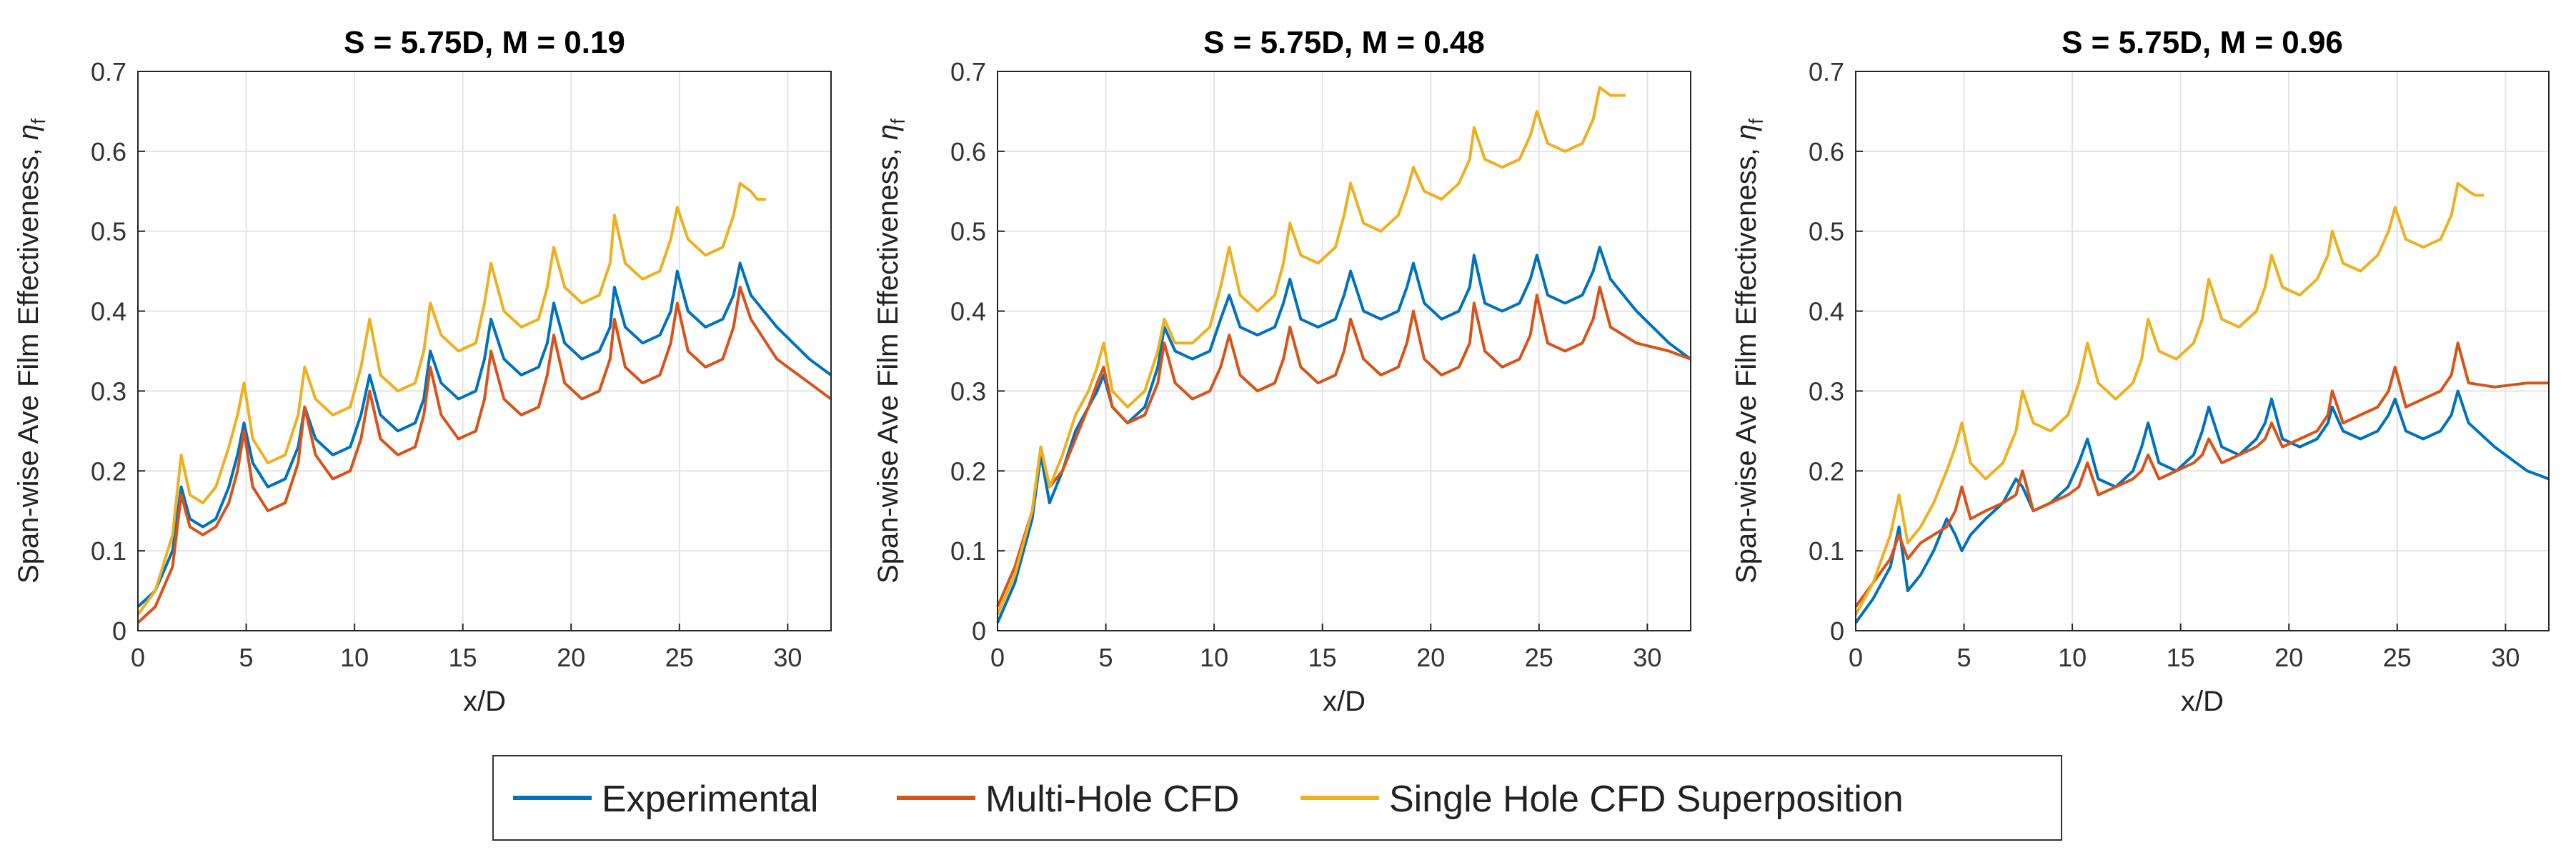 This screenshot has height=855, width=2576. I want to click on chart-title: S = 5.75D, M = 0.19, so click(484, 42).